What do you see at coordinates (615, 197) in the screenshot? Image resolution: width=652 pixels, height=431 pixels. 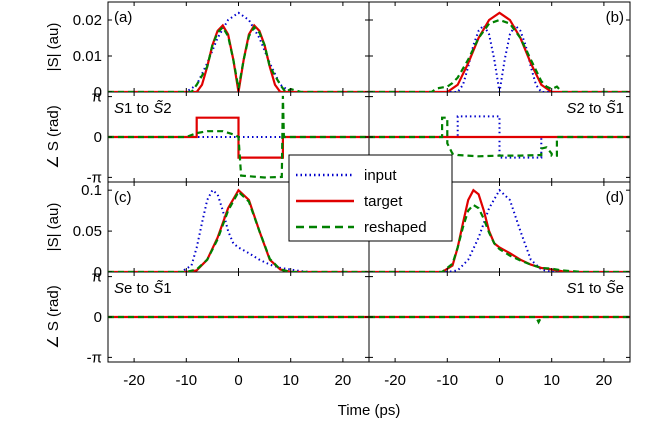 I see `panel-label-d: (d)` at bounding box center [615, 197].